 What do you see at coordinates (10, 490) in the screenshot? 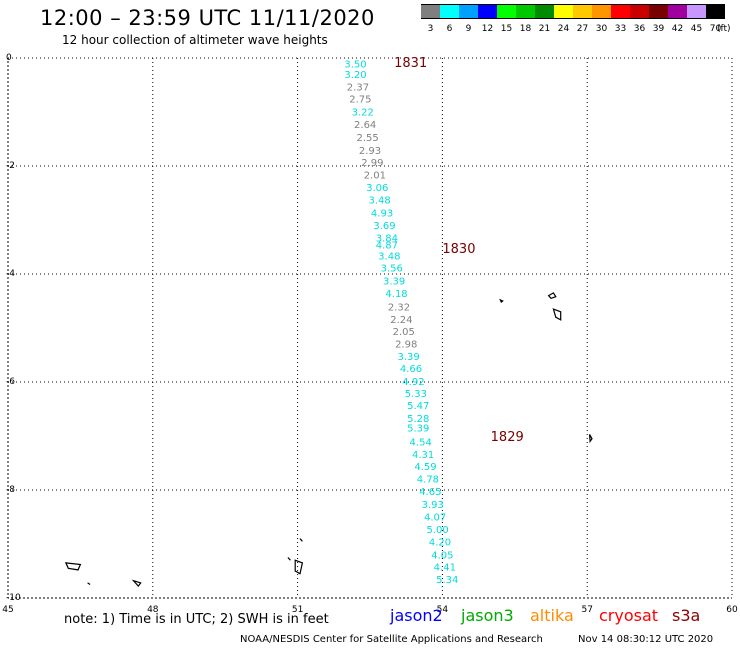
I see `lat-tick-label: -8` at bounding box center [10, 490].